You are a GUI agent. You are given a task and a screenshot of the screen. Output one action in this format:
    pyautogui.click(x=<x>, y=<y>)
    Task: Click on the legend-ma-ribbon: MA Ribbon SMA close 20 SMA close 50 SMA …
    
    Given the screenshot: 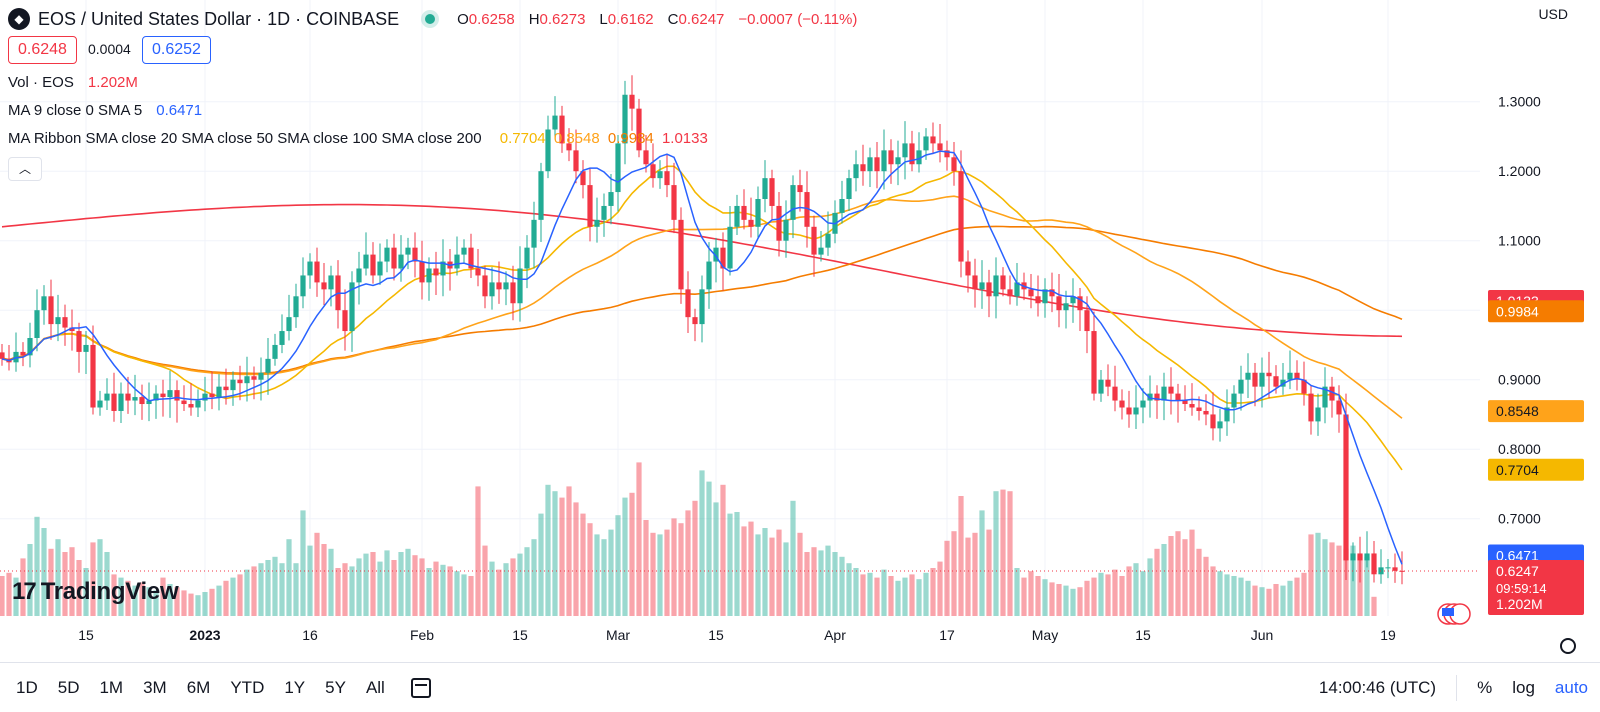 What is the action you would take?
    pyautogui.click(x=358, y=138)
    